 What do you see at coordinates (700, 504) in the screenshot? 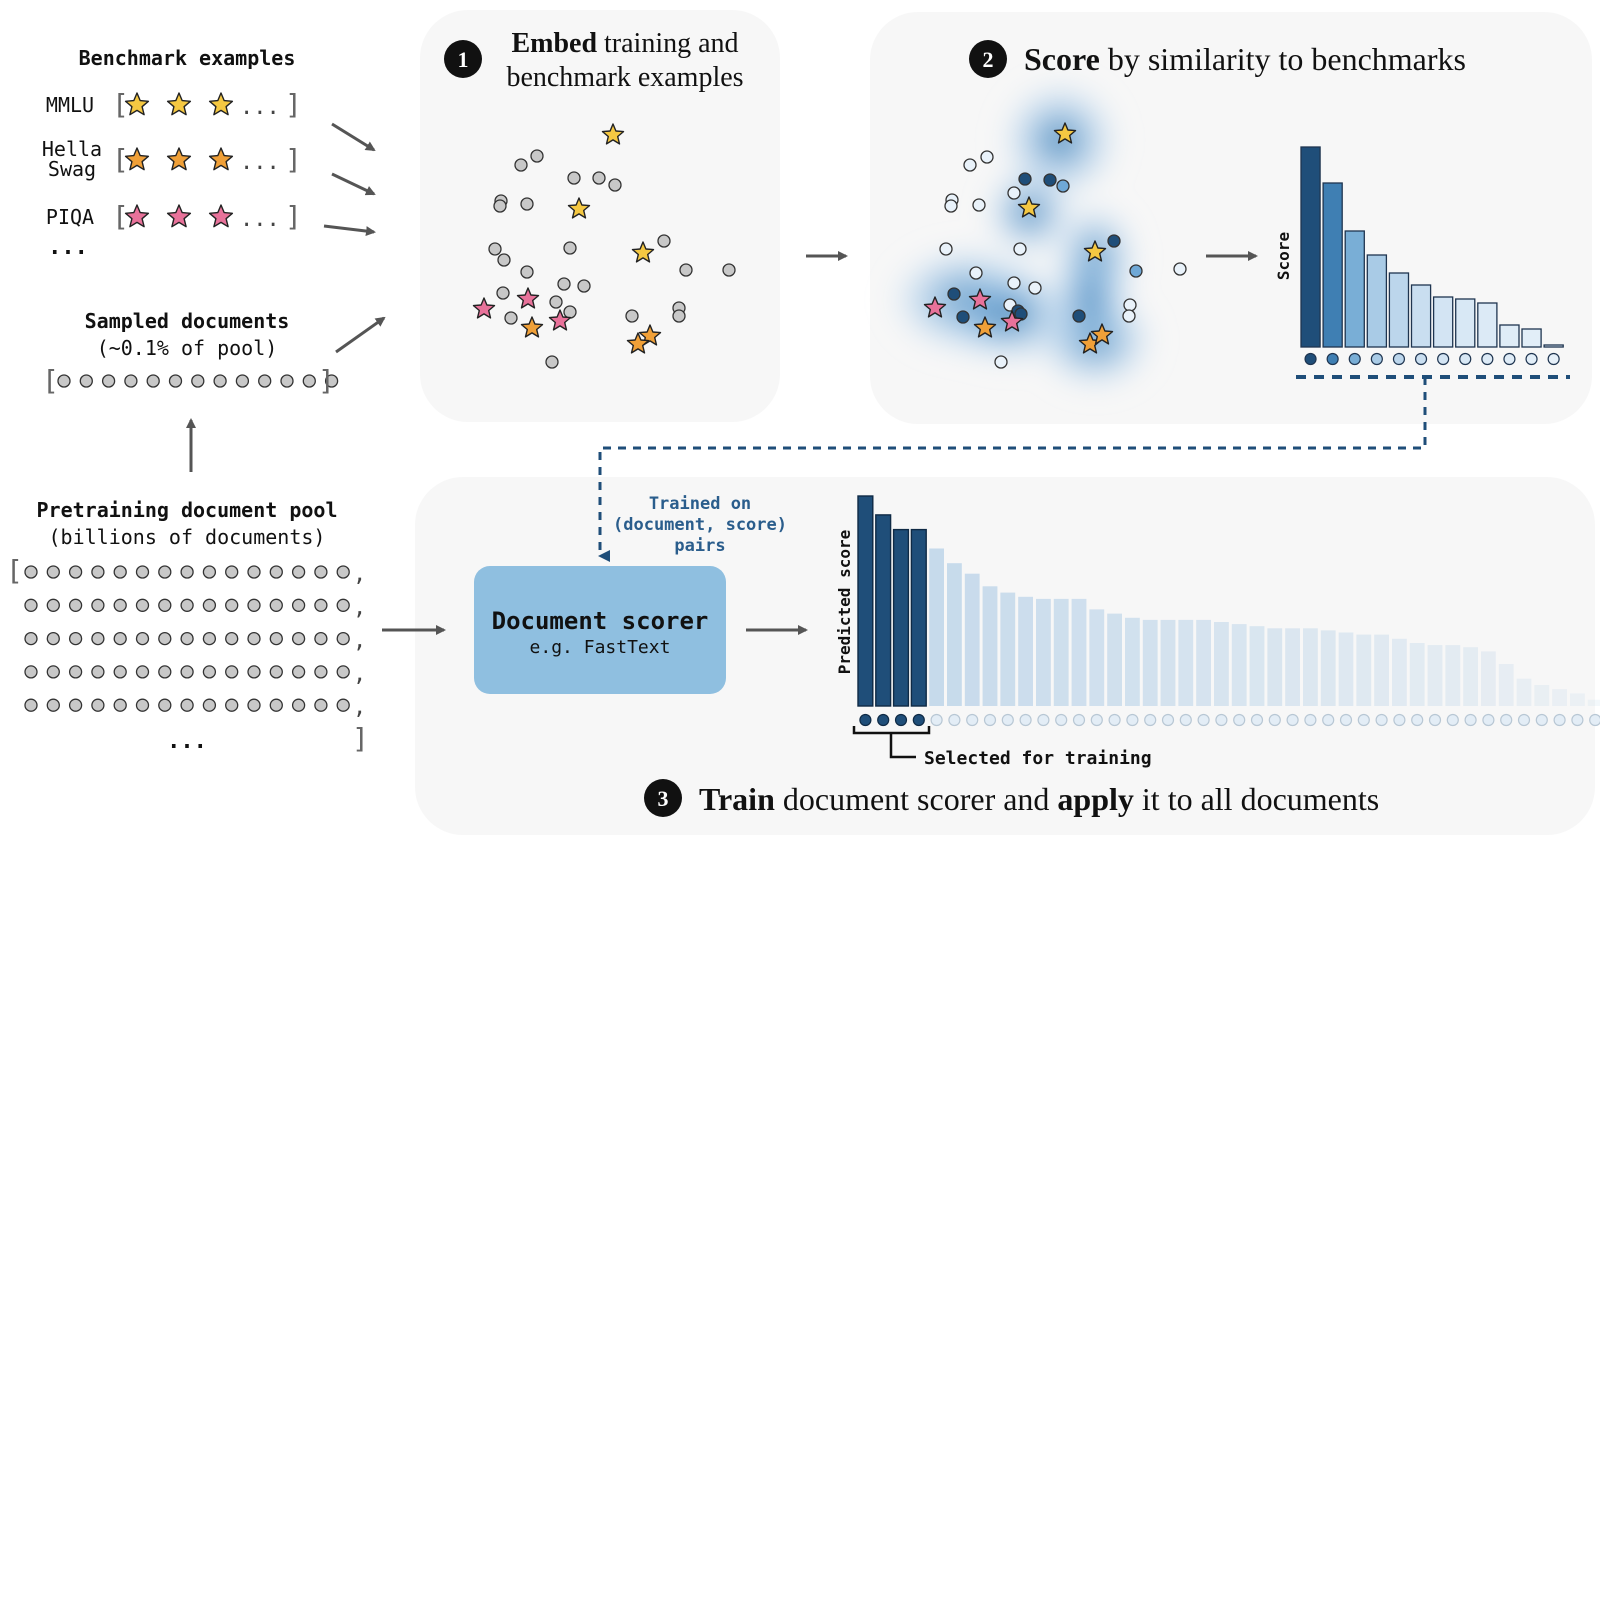
I see `trained-on-line: Trained on` at bounding box center [700, 504].